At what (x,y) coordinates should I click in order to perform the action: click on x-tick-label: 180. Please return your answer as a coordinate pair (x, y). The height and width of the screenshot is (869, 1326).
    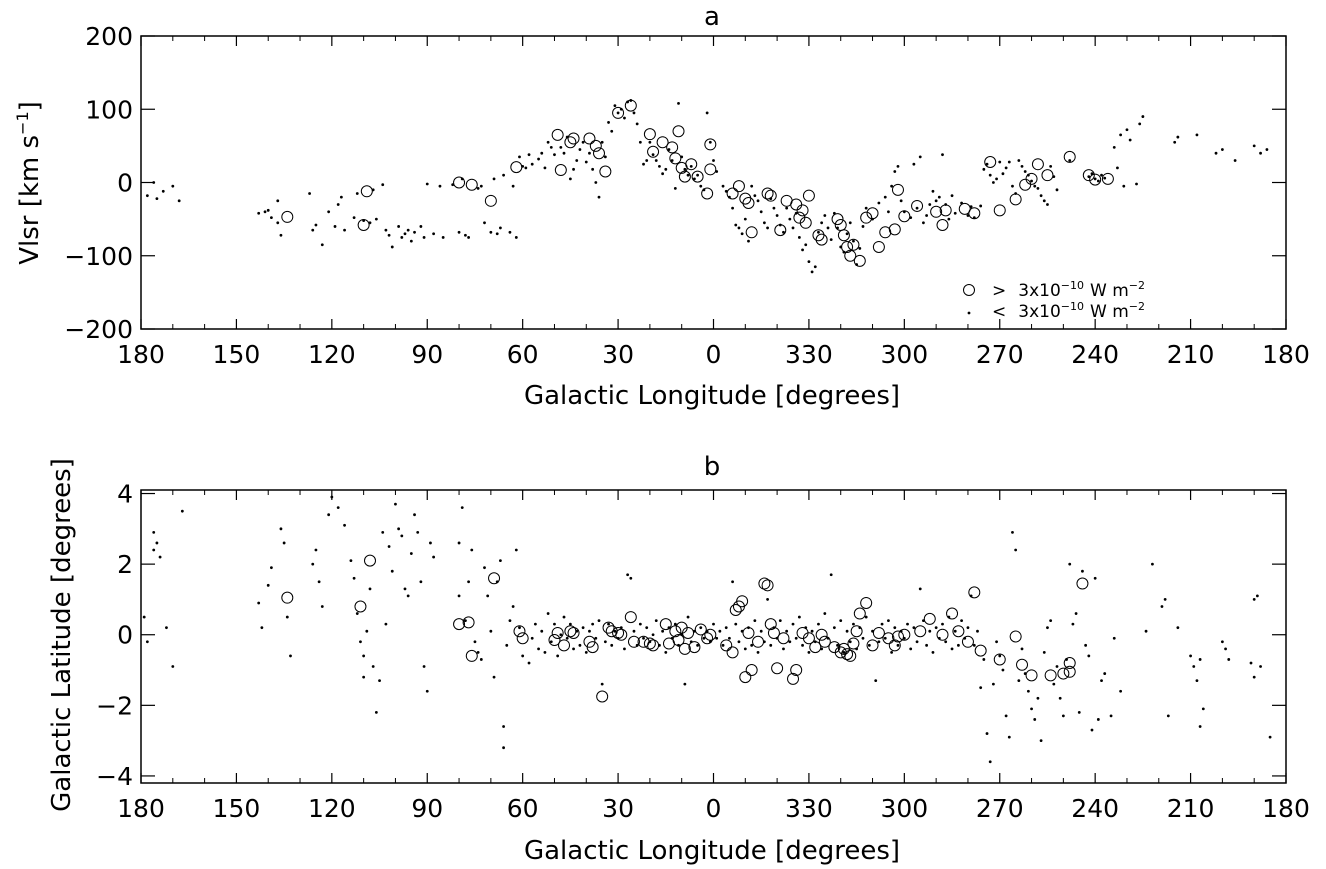
    Looking at the image, I should click on (1286, 354).